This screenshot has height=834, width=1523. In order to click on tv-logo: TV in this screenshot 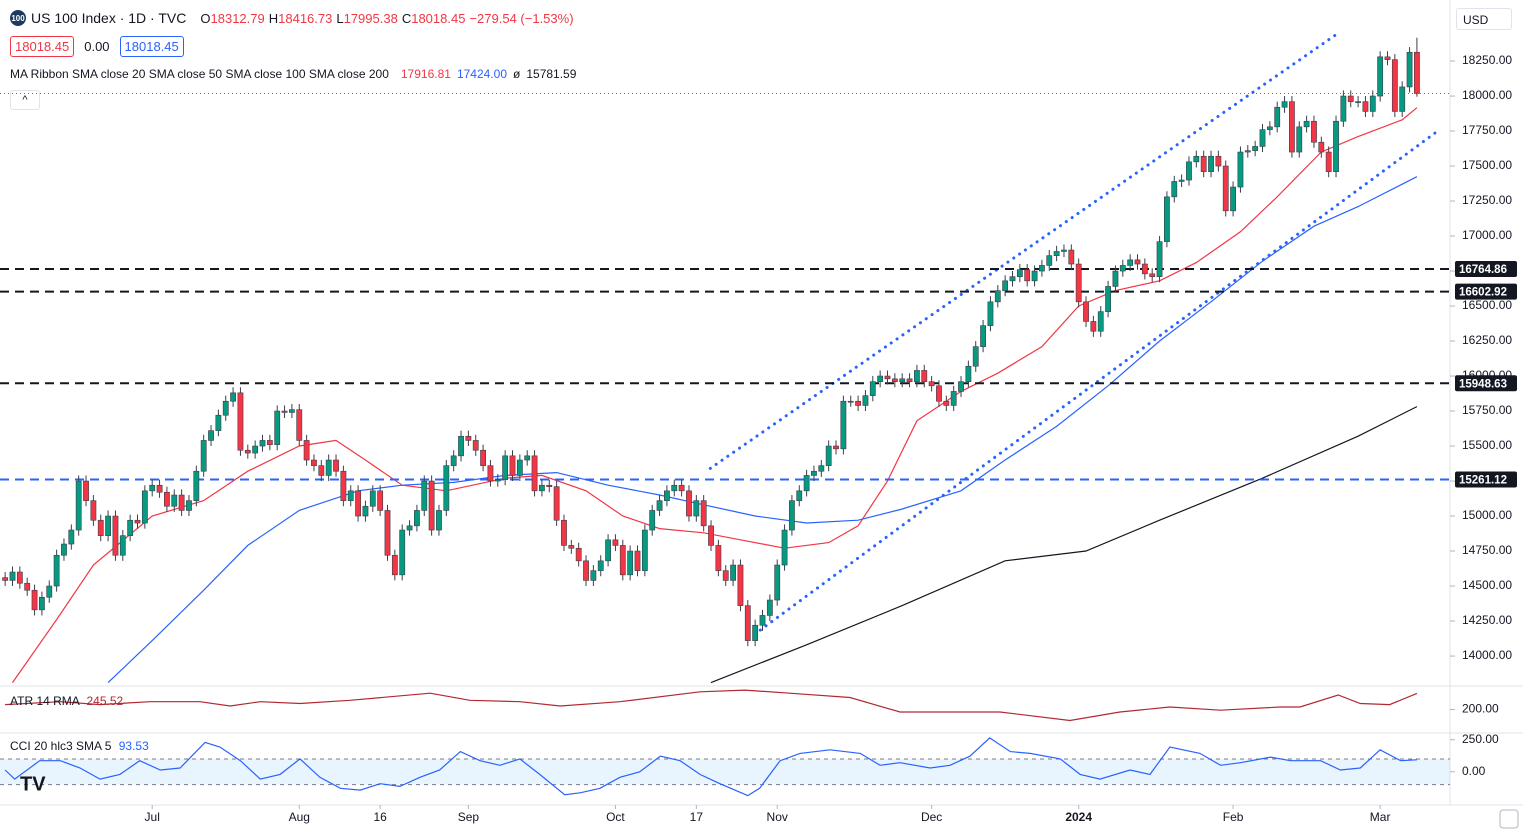, I will do `click(33, 784)`.